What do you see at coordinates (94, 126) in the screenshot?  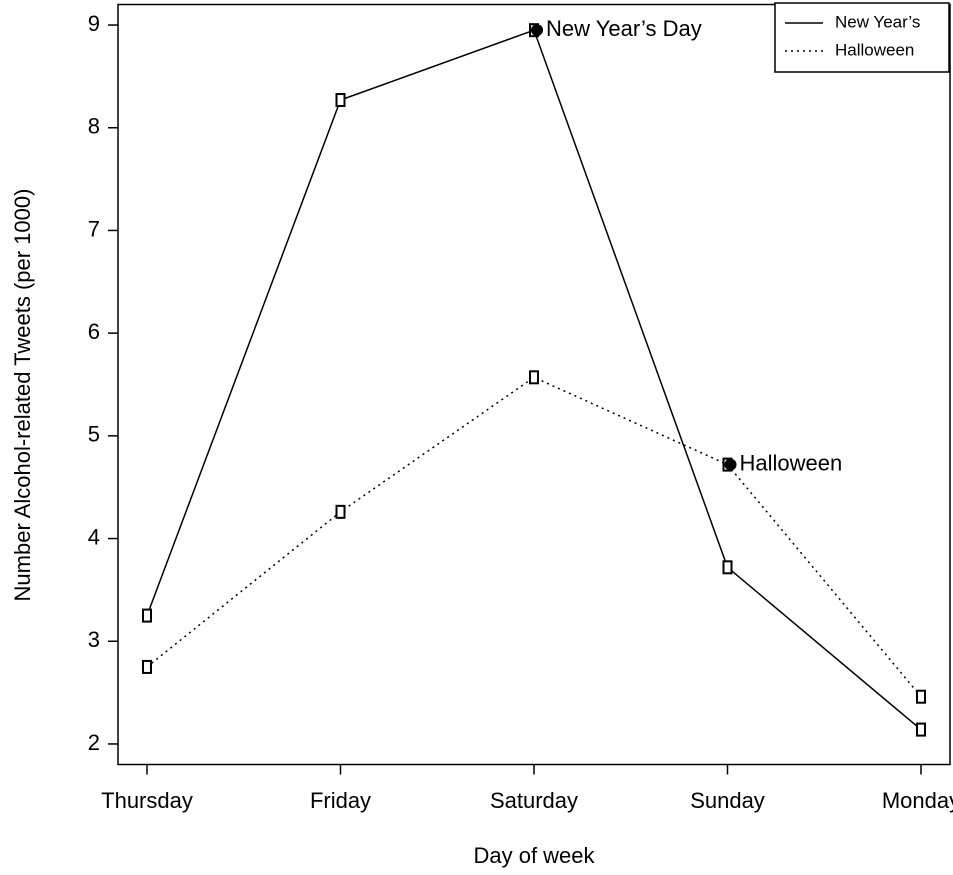 I see `y-tick-label: 8` at bounding box center [94, 126].